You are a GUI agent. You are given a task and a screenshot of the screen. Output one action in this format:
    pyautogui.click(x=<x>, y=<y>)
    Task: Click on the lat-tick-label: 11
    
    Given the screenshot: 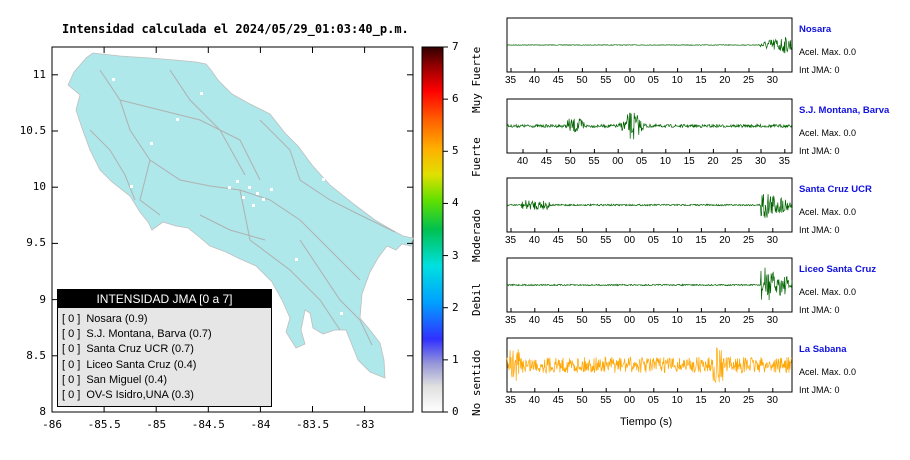 What is the action you would take?
    pyautogui.click(x=39, y=74)
    